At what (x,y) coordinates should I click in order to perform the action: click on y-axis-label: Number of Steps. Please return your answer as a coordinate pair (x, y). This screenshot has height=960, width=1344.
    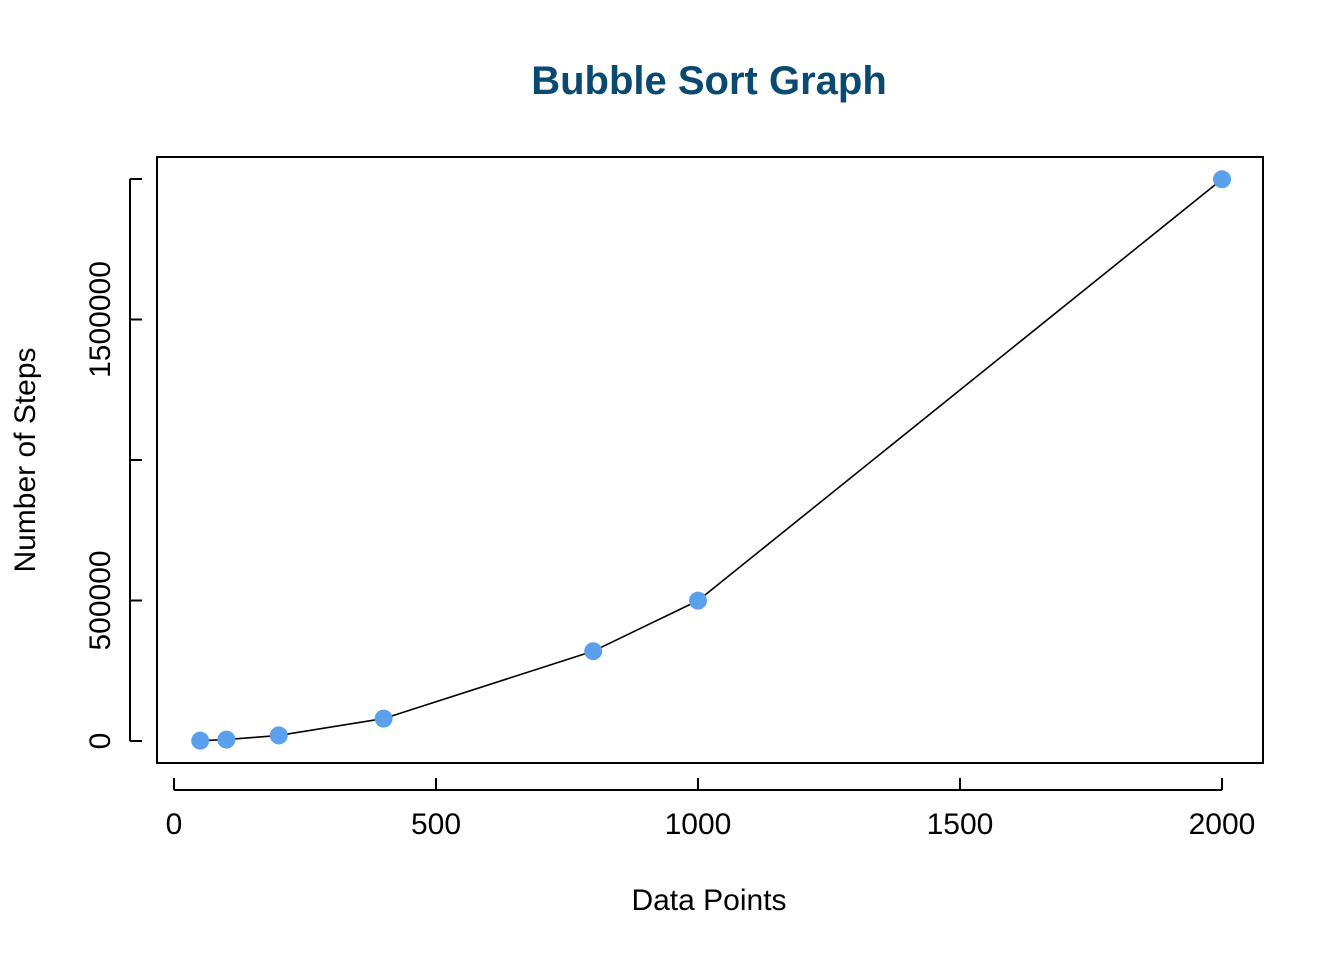
    Looking at the image, I should click on (25, 459).